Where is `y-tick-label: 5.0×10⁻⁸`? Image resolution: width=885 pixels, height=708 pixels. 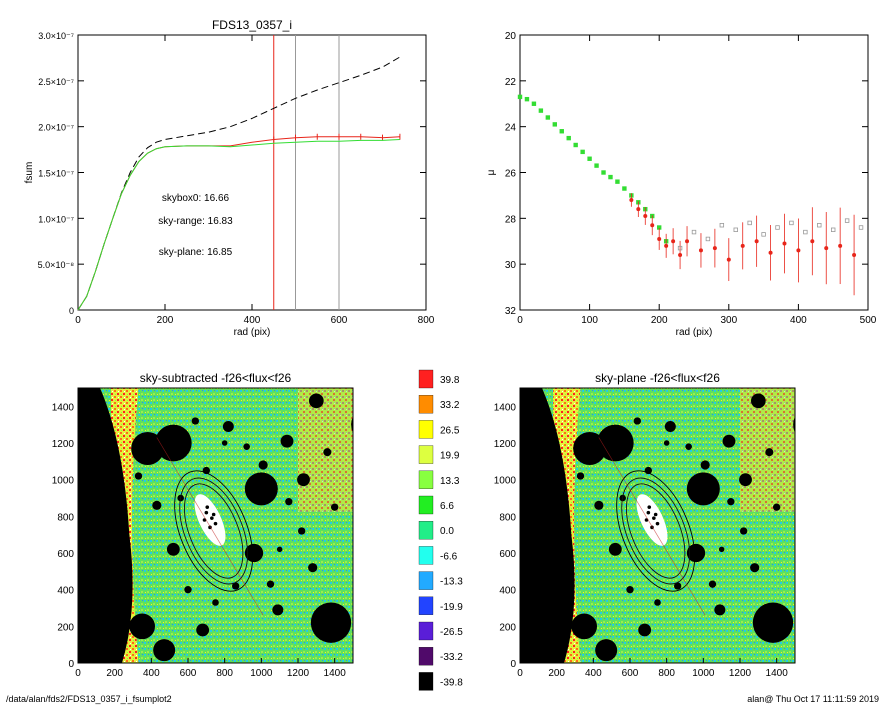 y-tick-label: 5.0×10⁻⁸ is located at coordinates (56, 265).